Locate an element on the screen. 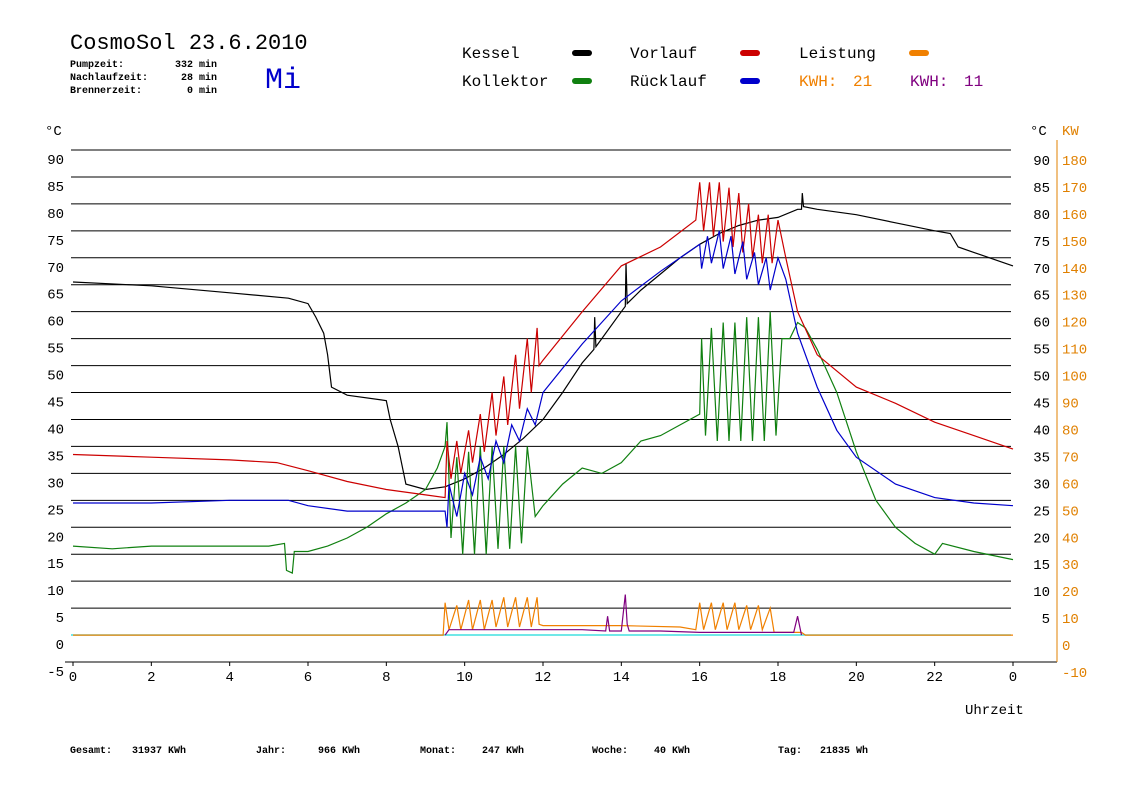  y-tick-label-right: 10 is located at coordinates (1041, 593).